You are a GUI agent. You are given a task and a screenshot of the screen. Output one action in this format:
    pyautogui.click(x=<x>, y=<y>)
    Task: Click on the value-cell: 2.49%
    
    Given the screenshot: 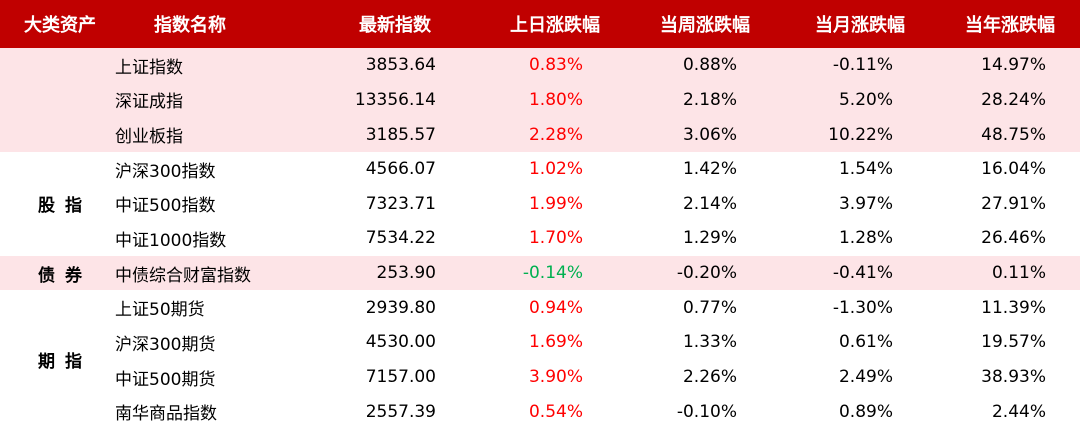 What is the action you would take?
    pyautogui.click(x=865, y=377)
    